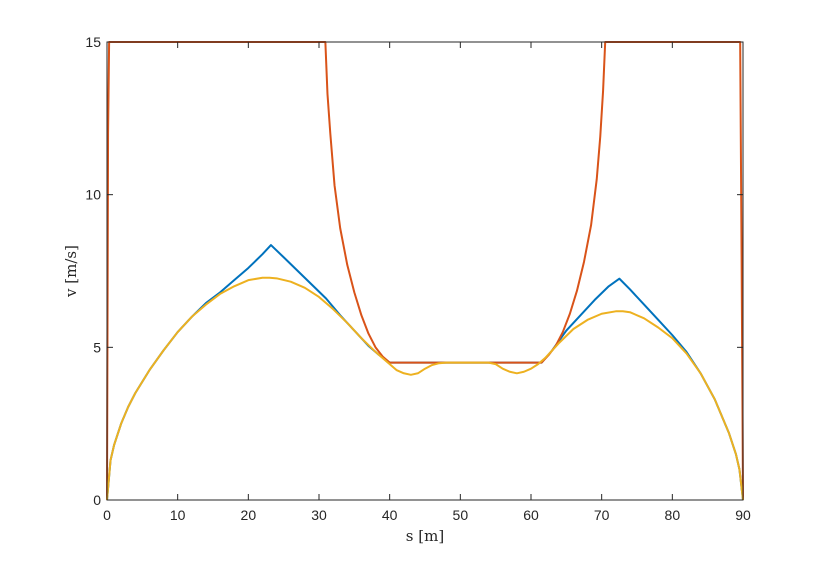 The height and width of the screenshot is (562, 822). What do you see at coordinates (71, 271) in the screenshot?
I see `y-axis-label: v [m/s]` at bounding box center [71, 271].